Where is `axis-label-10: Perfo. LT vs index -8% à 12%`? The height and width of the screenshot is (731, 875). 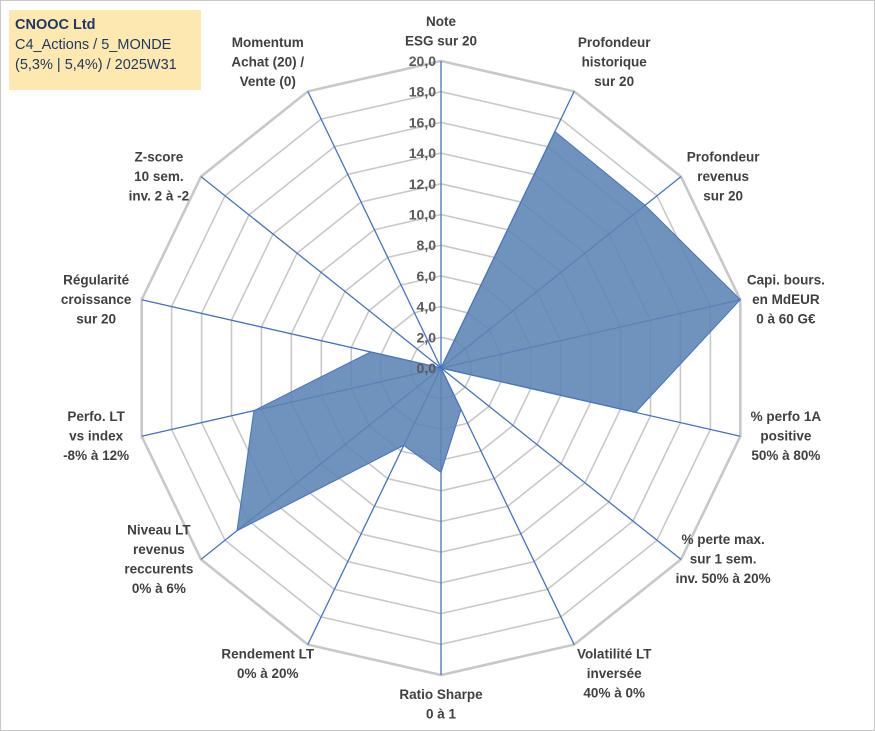 axis-label-10: Perfo. LT vs index -8% à 12% is located at coordinates (96, 436).